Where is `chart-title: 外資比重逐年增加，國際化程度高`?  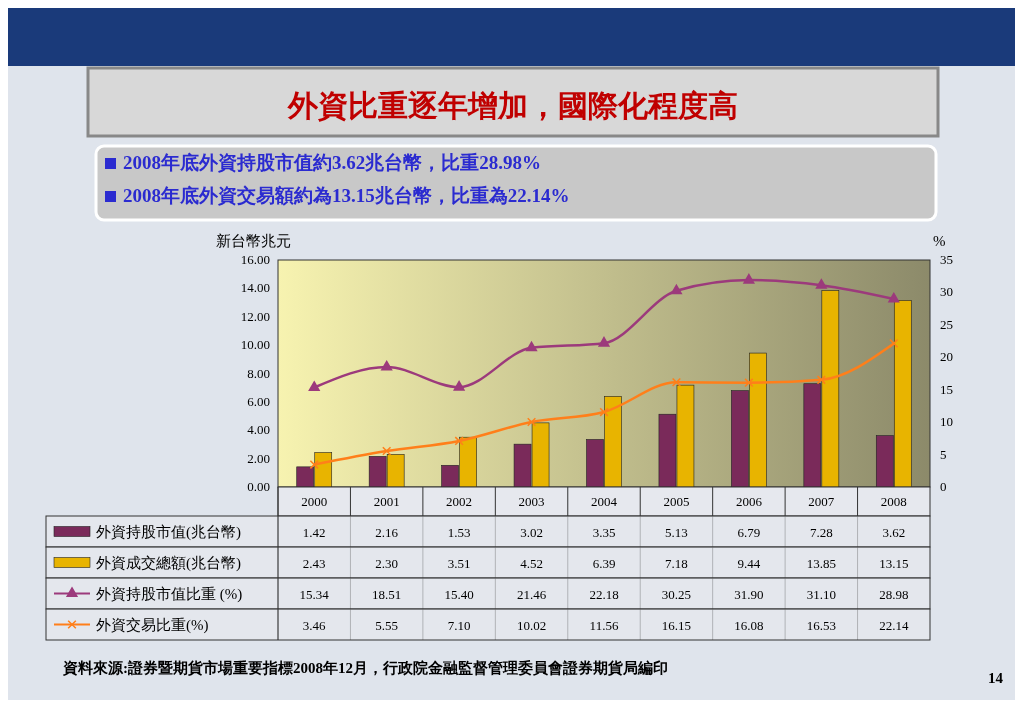 chart-title: 外資比重逐年增加，國際化程度高 is located at coordinates (512, 105).